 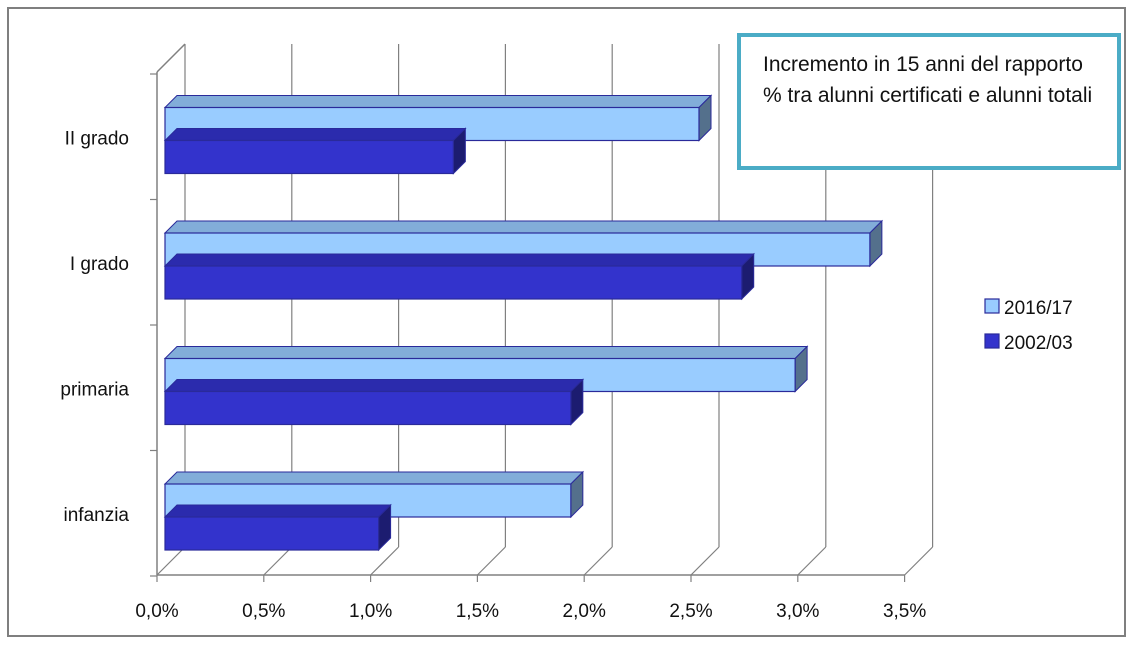 What do you see at coordinates (690, 611) in the screenshot?
I see `x-tick-label: 2,5%` at bounding box center [690, 611].